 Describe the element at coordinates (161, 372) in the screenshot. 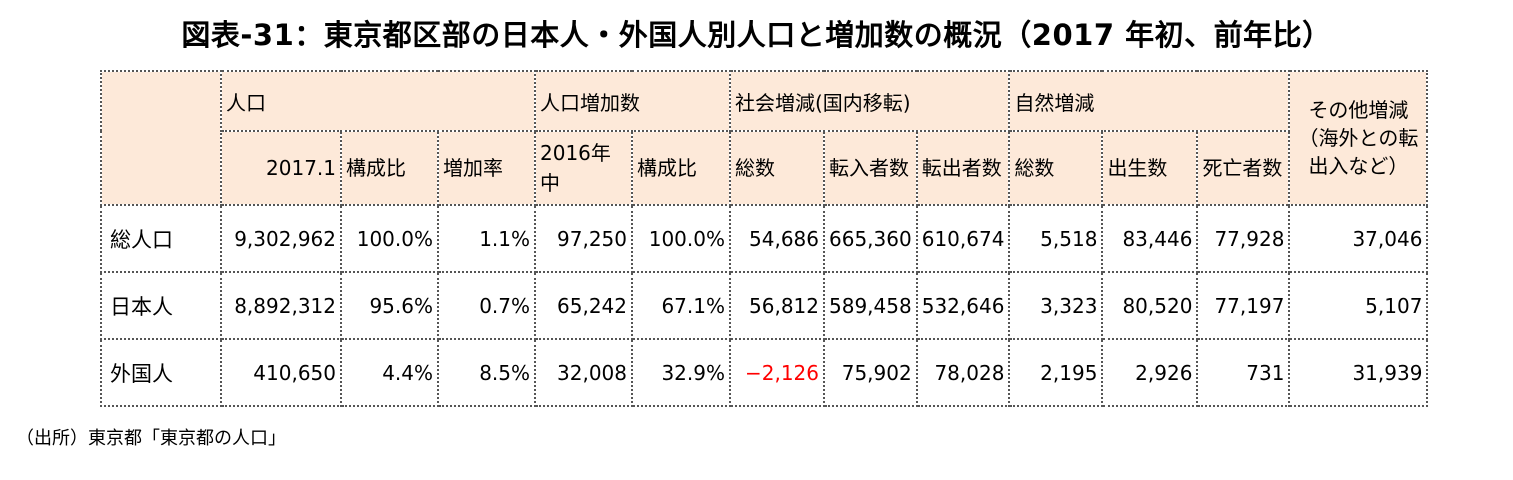

I see `row-label: 外国人` at that location.